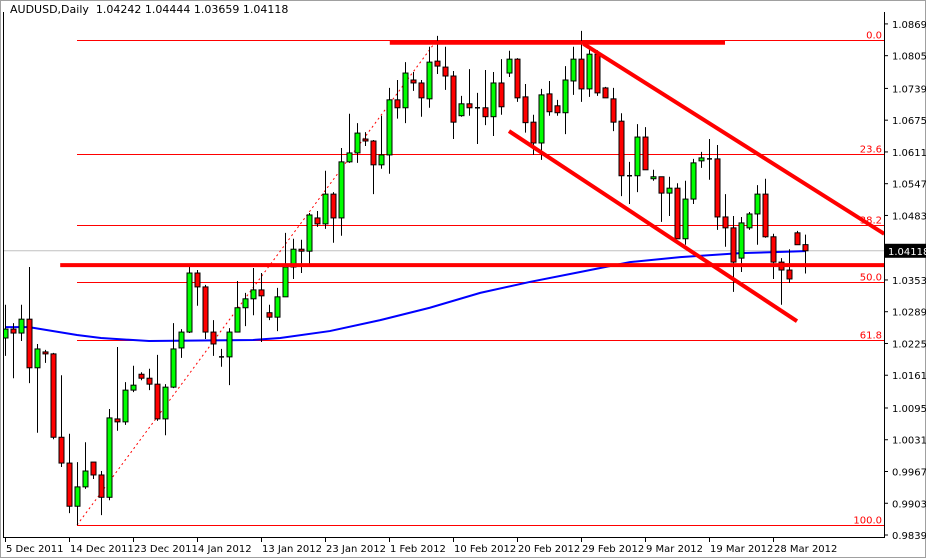 This screenshot has height=558, width=926. I want to click on channel-lower-line, so click(653, 226).